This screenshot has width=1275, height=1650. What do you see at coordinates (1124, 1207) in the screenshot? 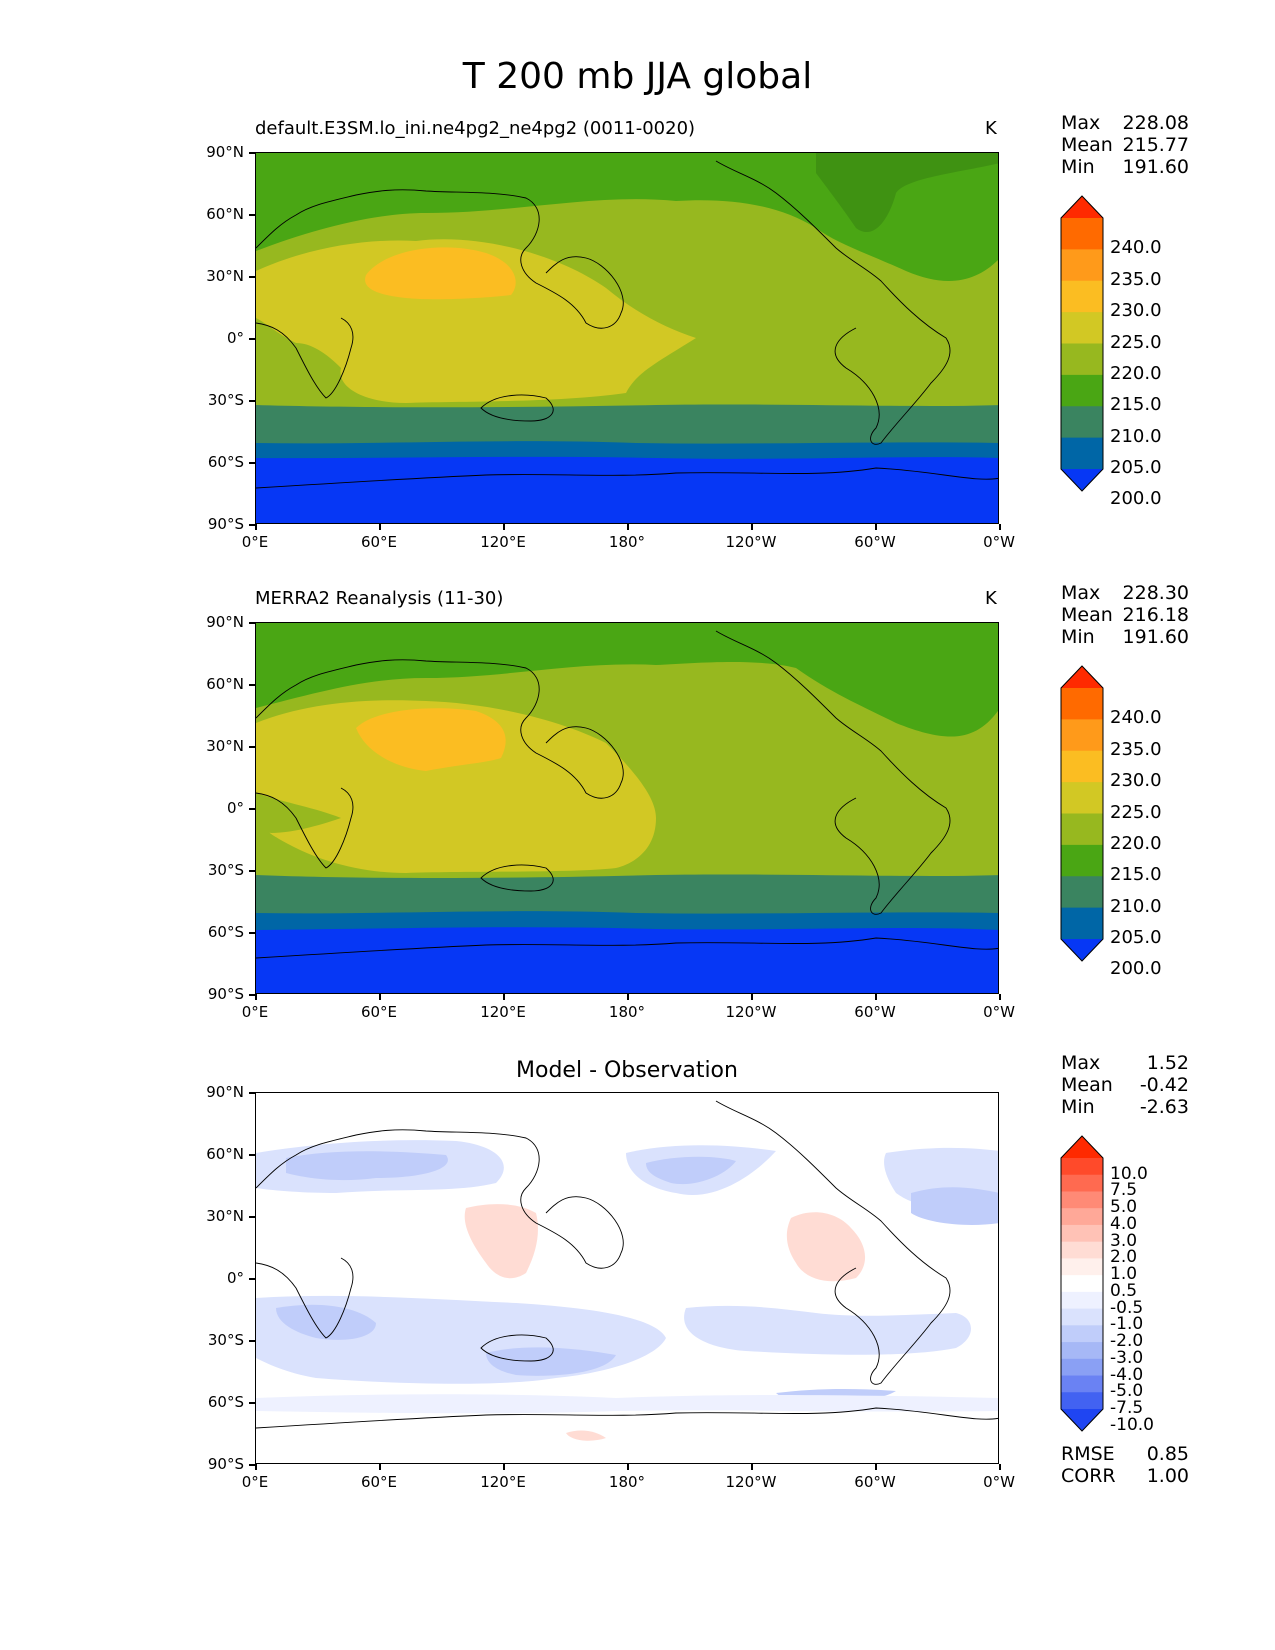
I see `colorbar-tick-label: 5.0` at bounding box center [1124, 1207].